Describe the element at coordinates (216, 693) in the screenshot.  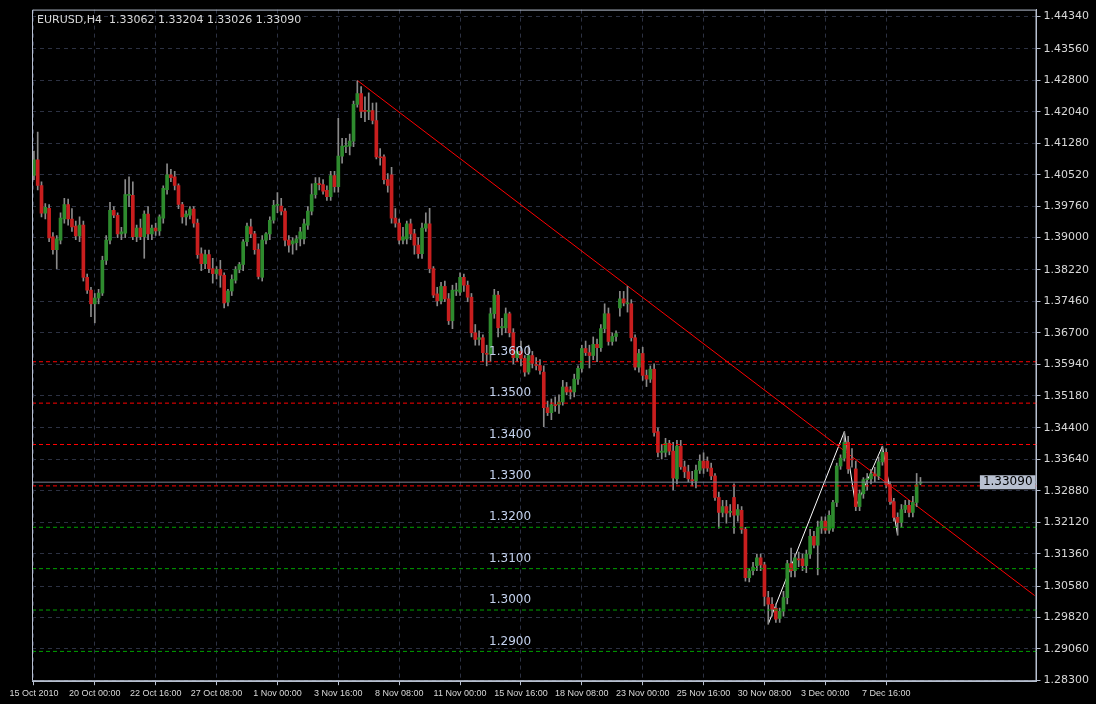
I see `x-tick-label: 27 Oct 08:00` at that location.